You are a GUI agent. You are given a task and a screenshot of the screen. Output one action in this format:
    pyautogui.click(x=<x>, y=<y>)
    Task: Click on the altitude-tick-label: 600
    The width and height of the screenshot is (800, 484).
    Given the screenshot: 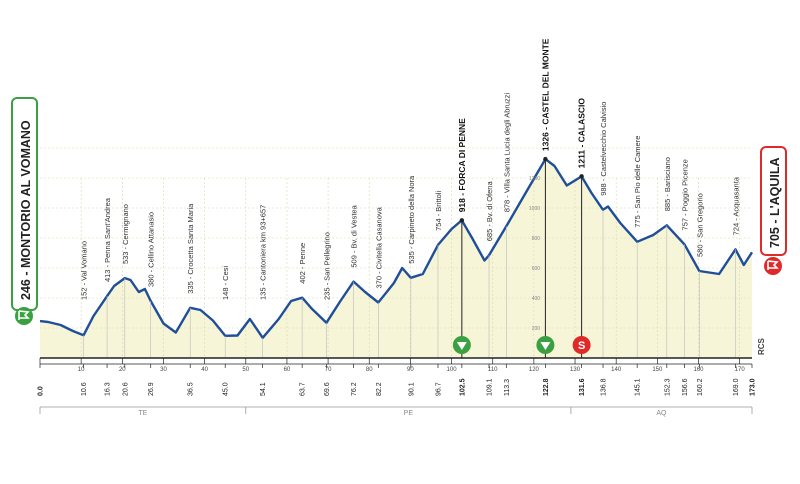 What is the action you would take?
    pyautogui.click(x=536, y=269)
    